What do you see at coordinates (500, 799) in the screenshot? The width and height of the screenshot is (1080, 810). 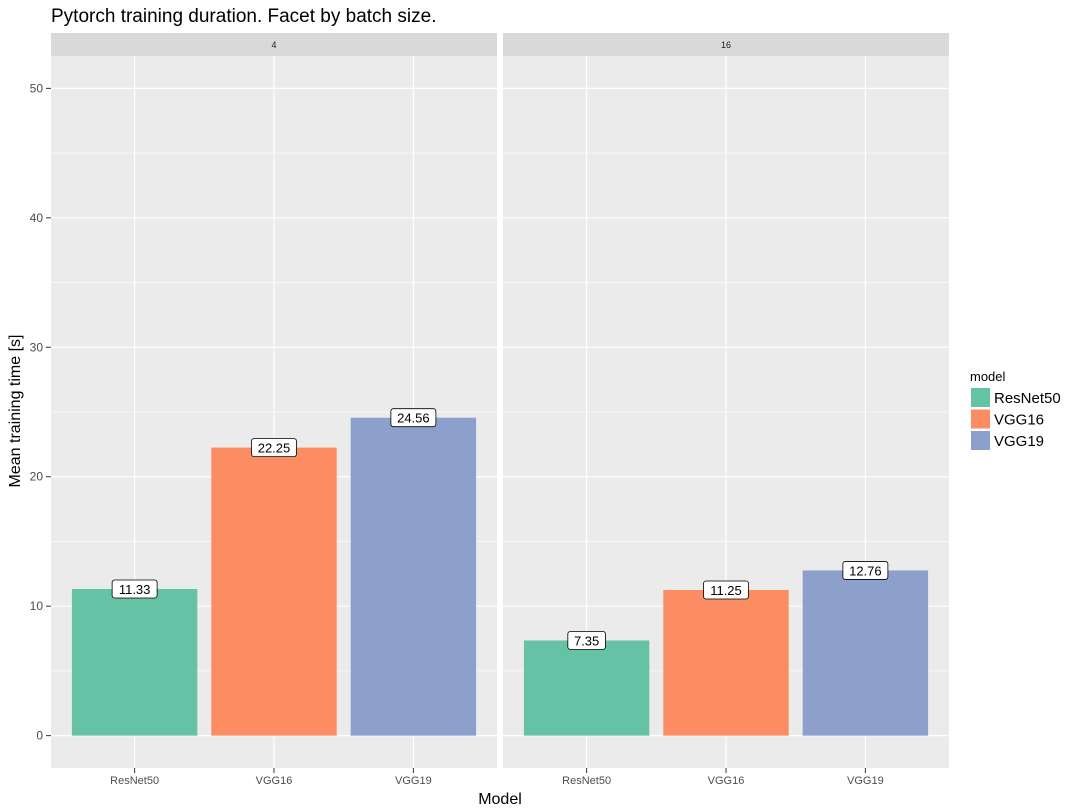 I see `x-axis-label: Model` at bounding box center [500, 799].